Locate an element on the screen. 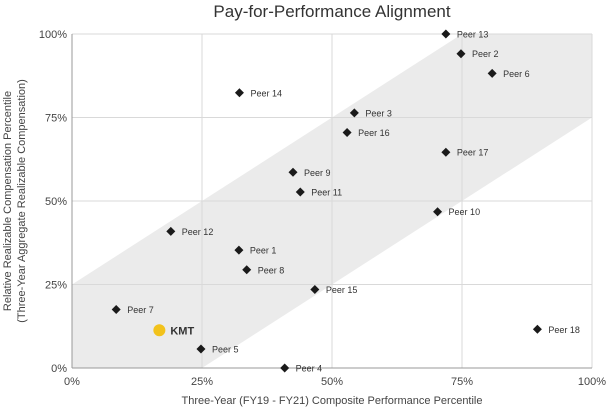 This screenshot has width=606, height=409. peer-label: Peer 12 is located at coordinates (198, 232).